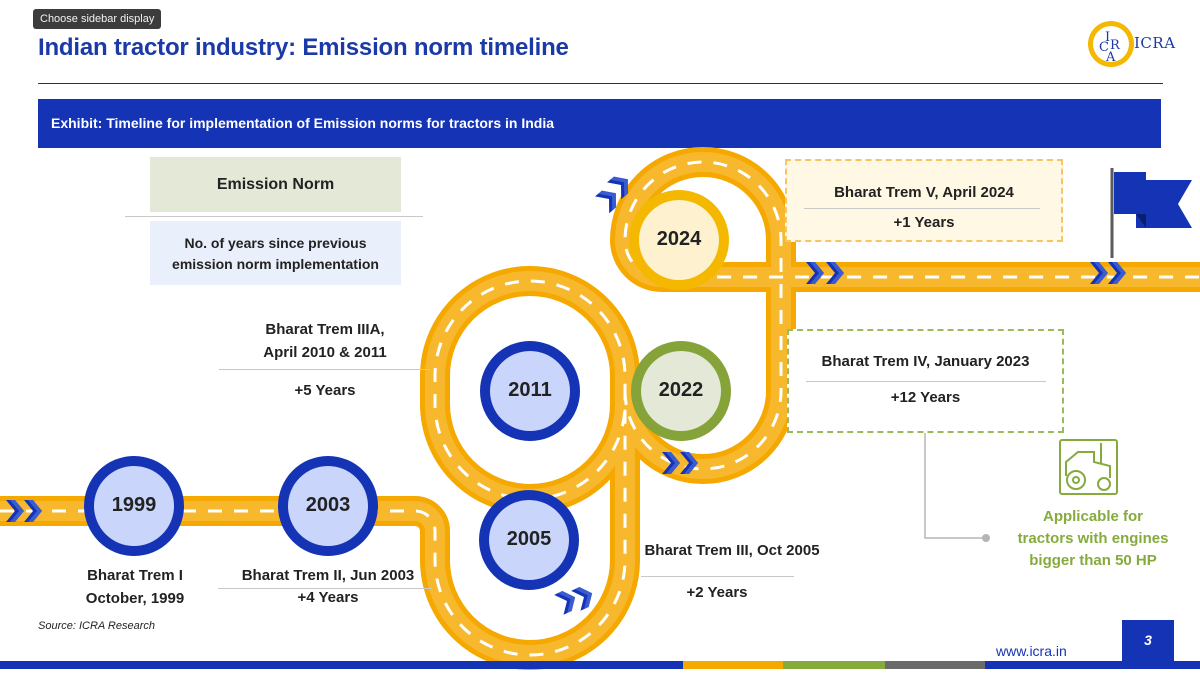  I want to click on logo-text: ICRA, so click(1155, 43).